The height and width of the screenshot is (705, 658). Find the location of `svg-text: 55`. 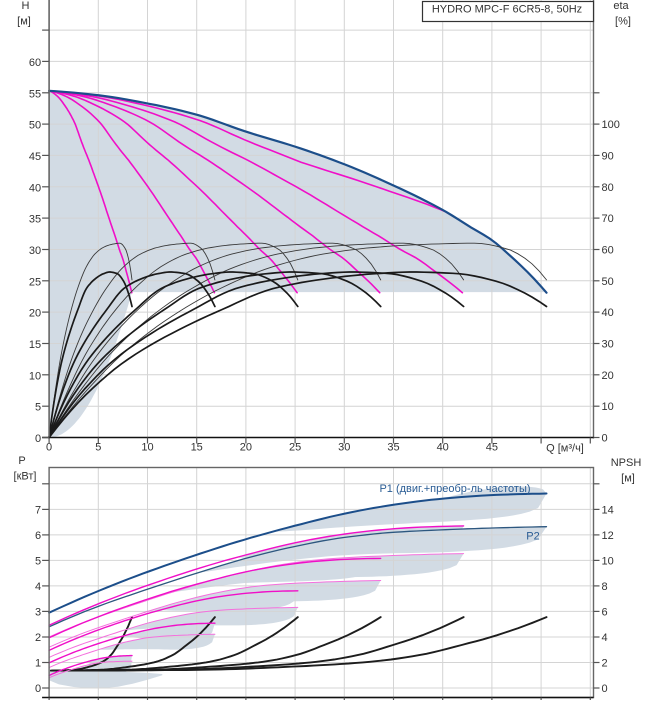

svg-text: 55 is located at coordinates (35, 94).